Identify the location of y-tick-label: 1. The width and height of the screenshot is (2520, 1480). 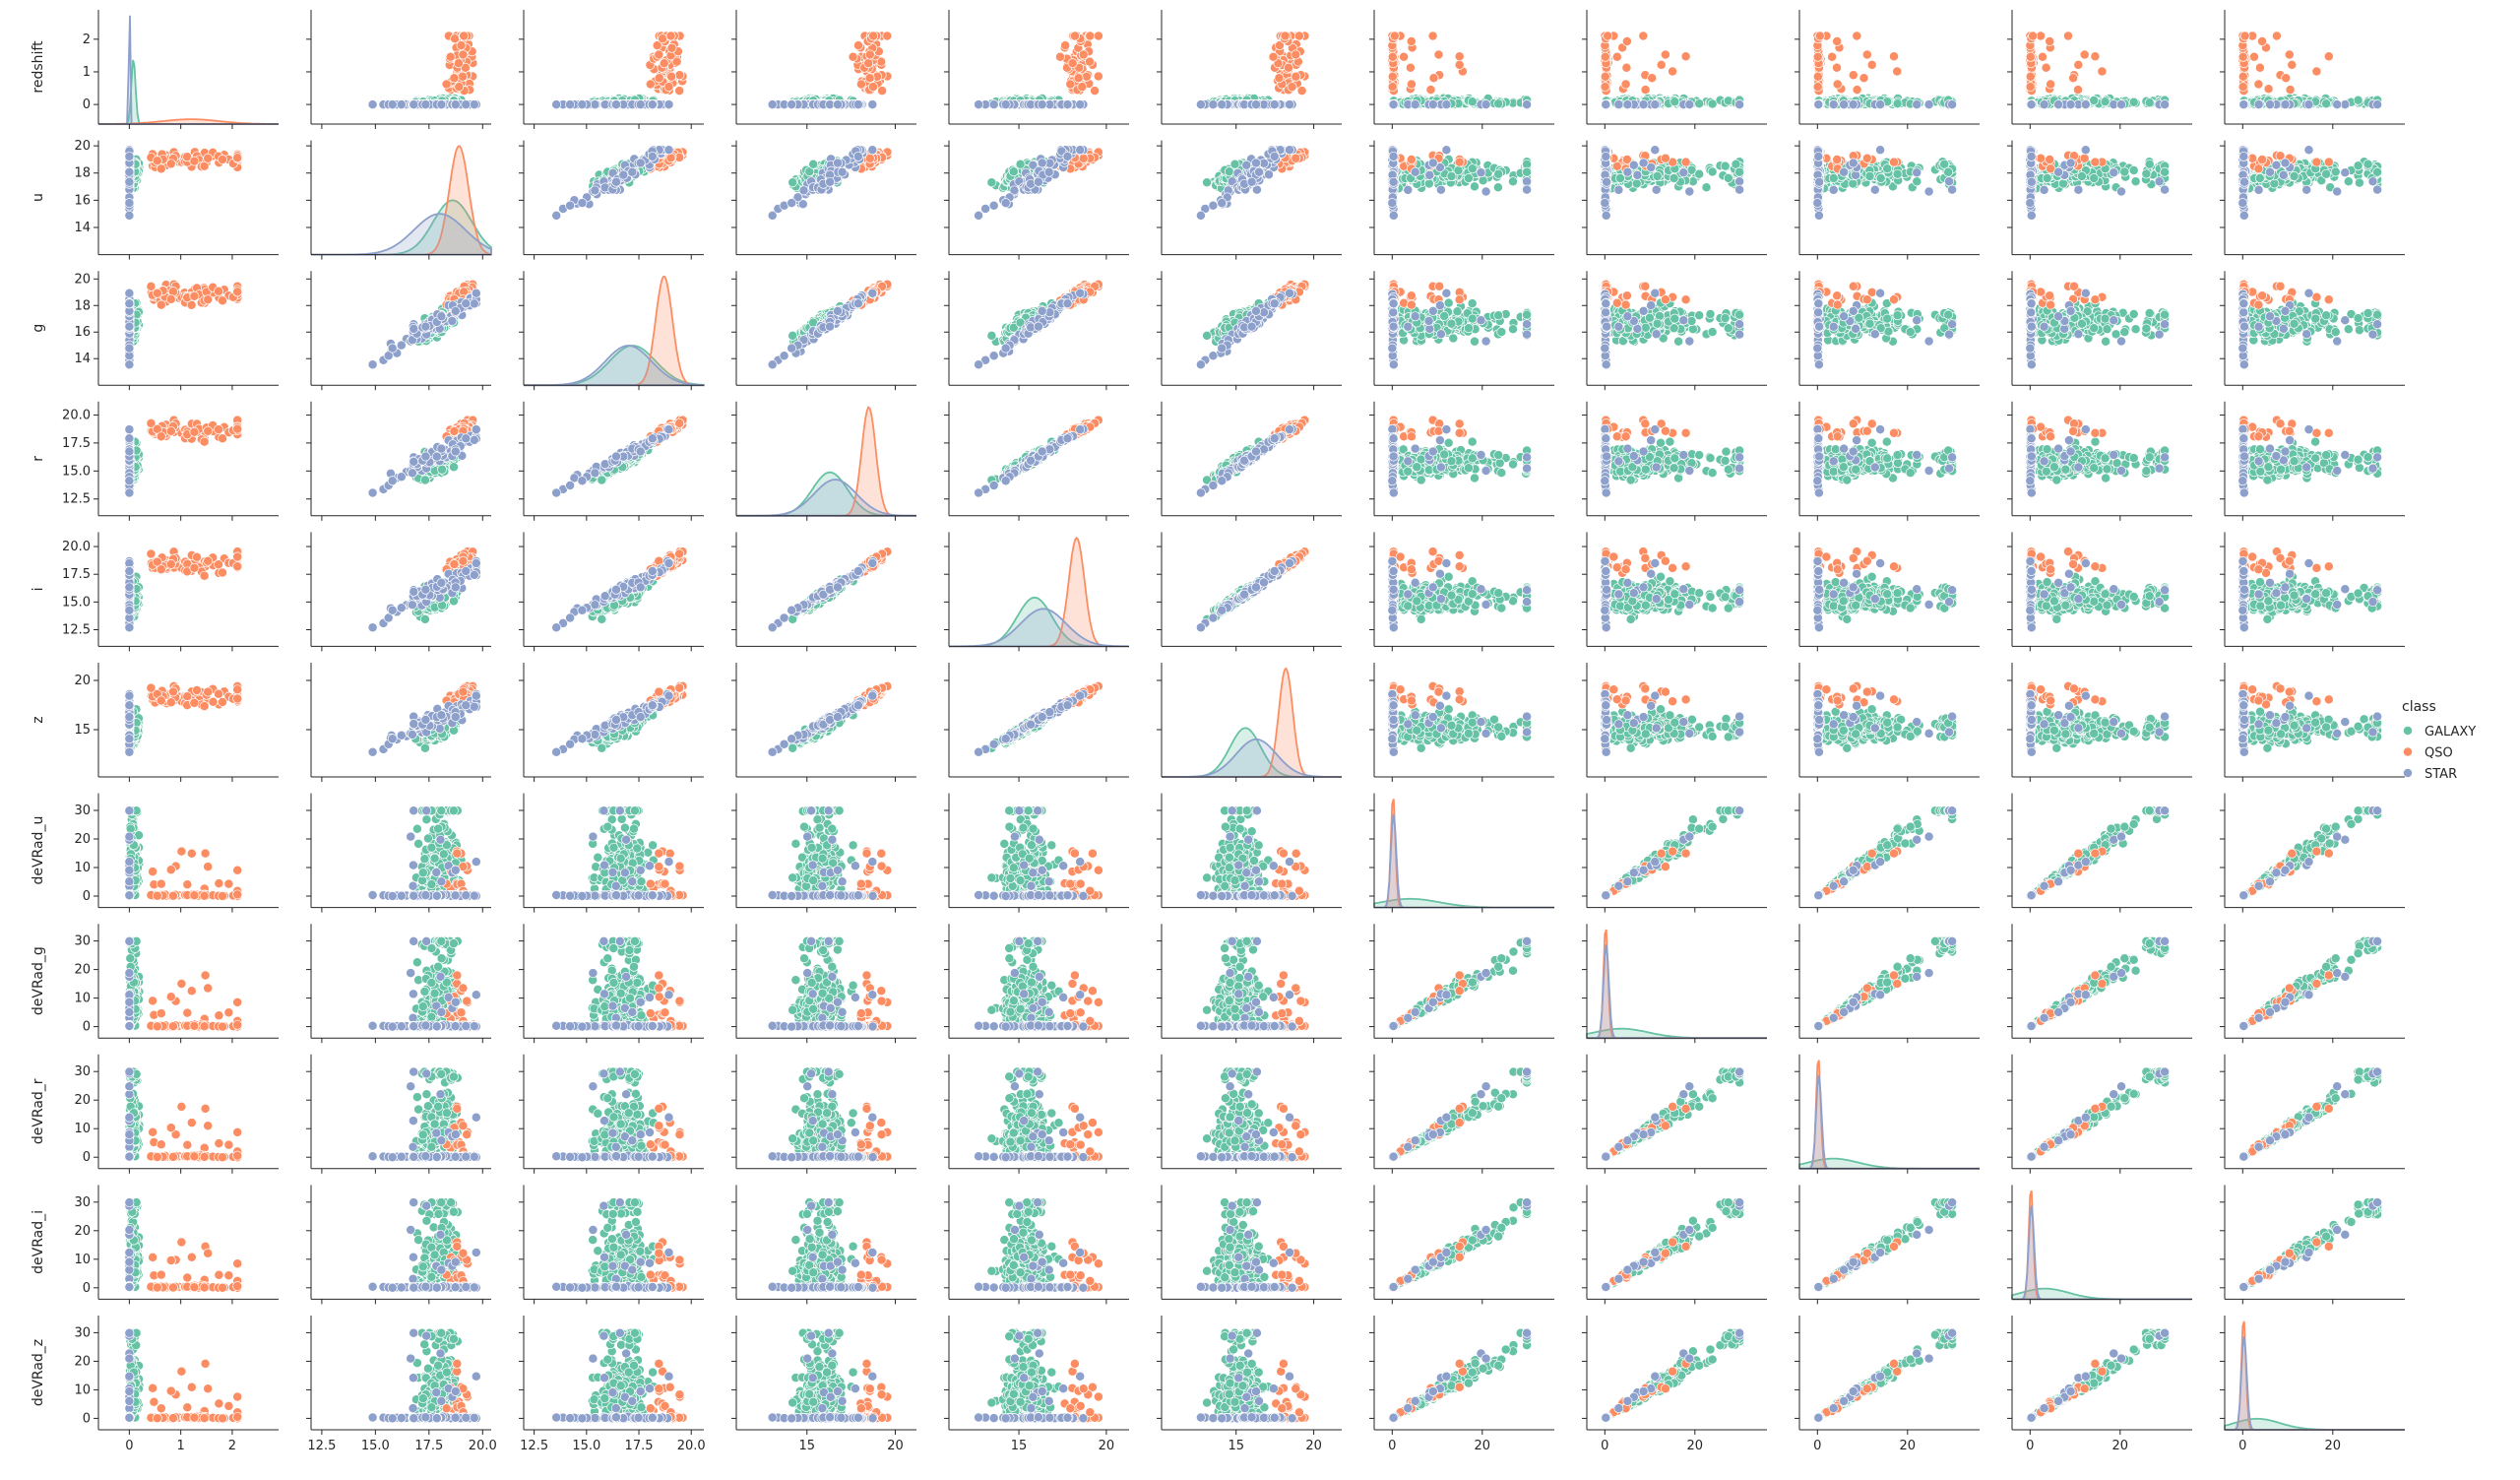
(87, 72).